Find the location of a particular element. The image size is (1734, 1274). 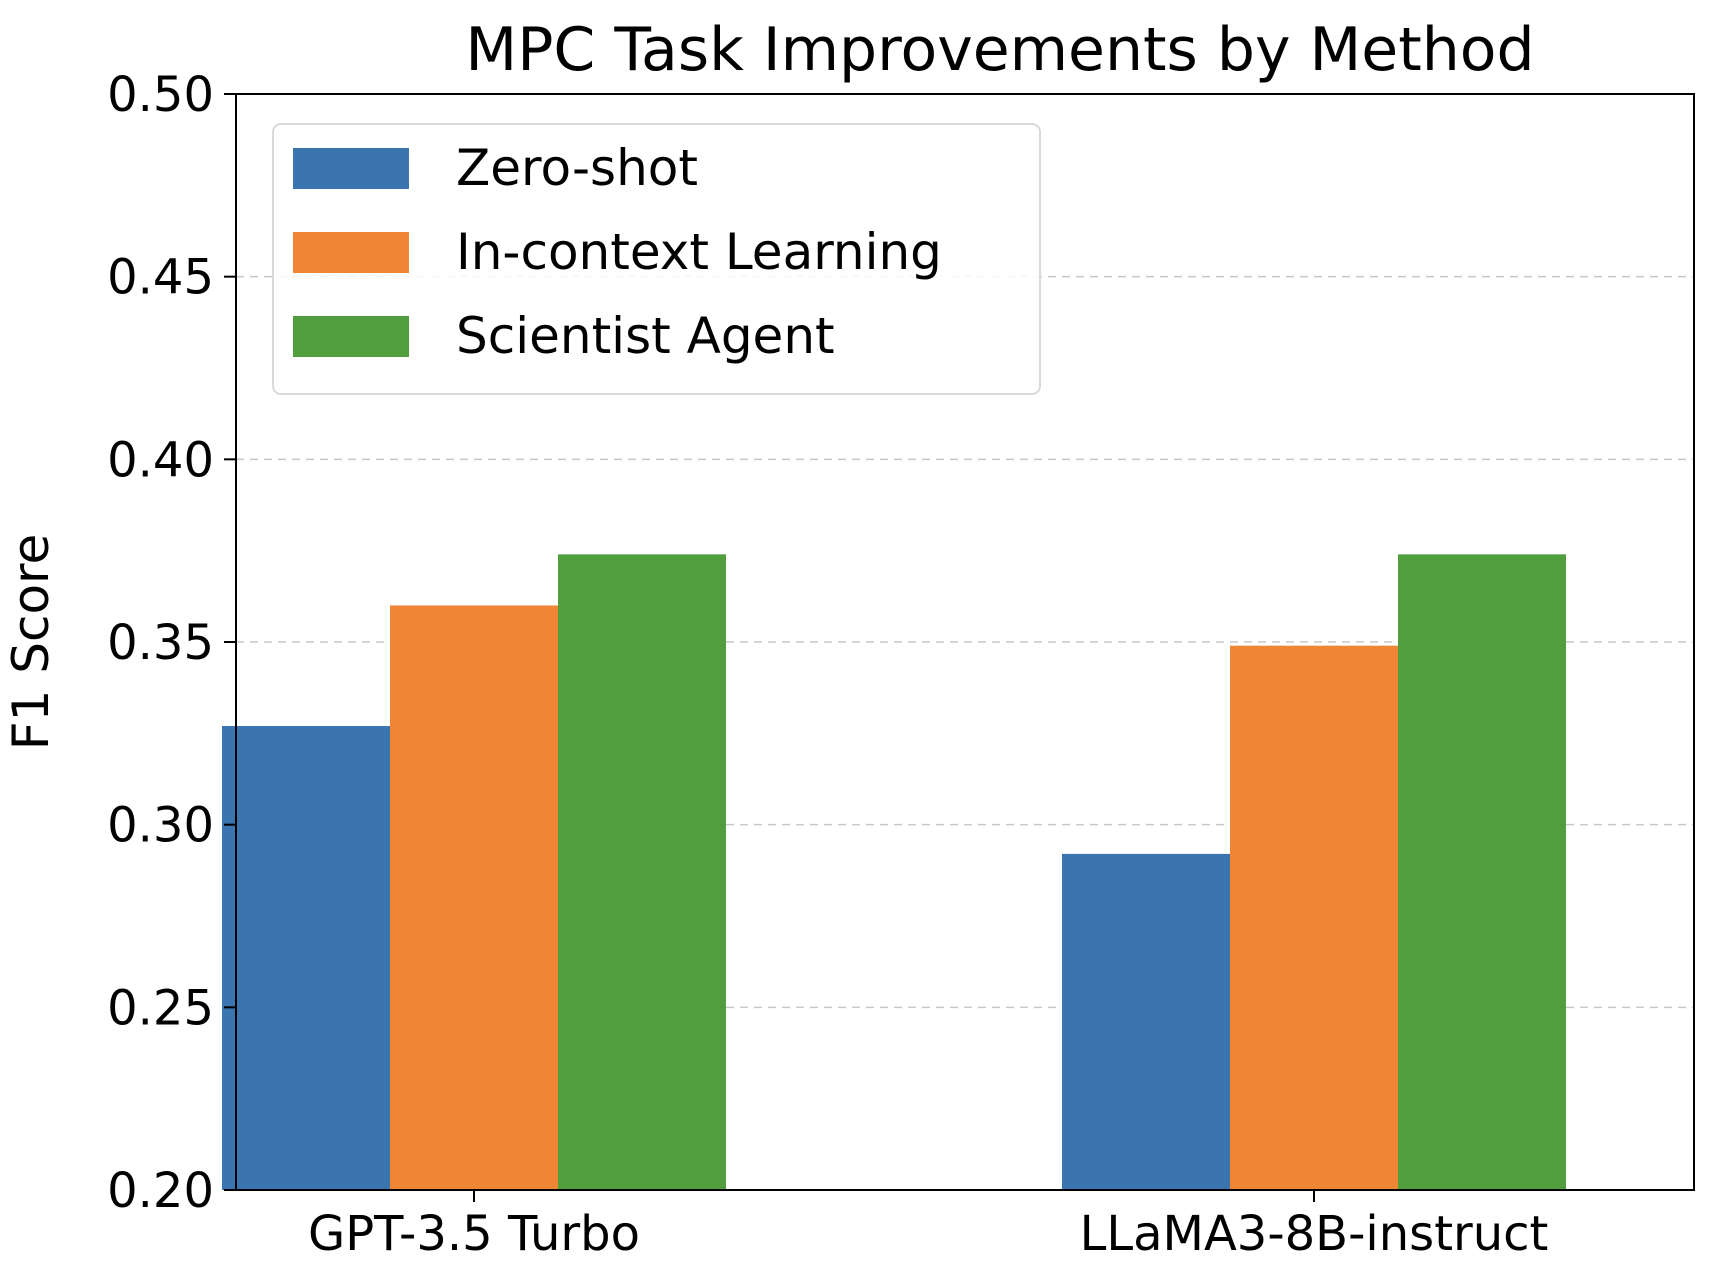

y-tick-label: 0.20 is located at coordinates (160, 1191).